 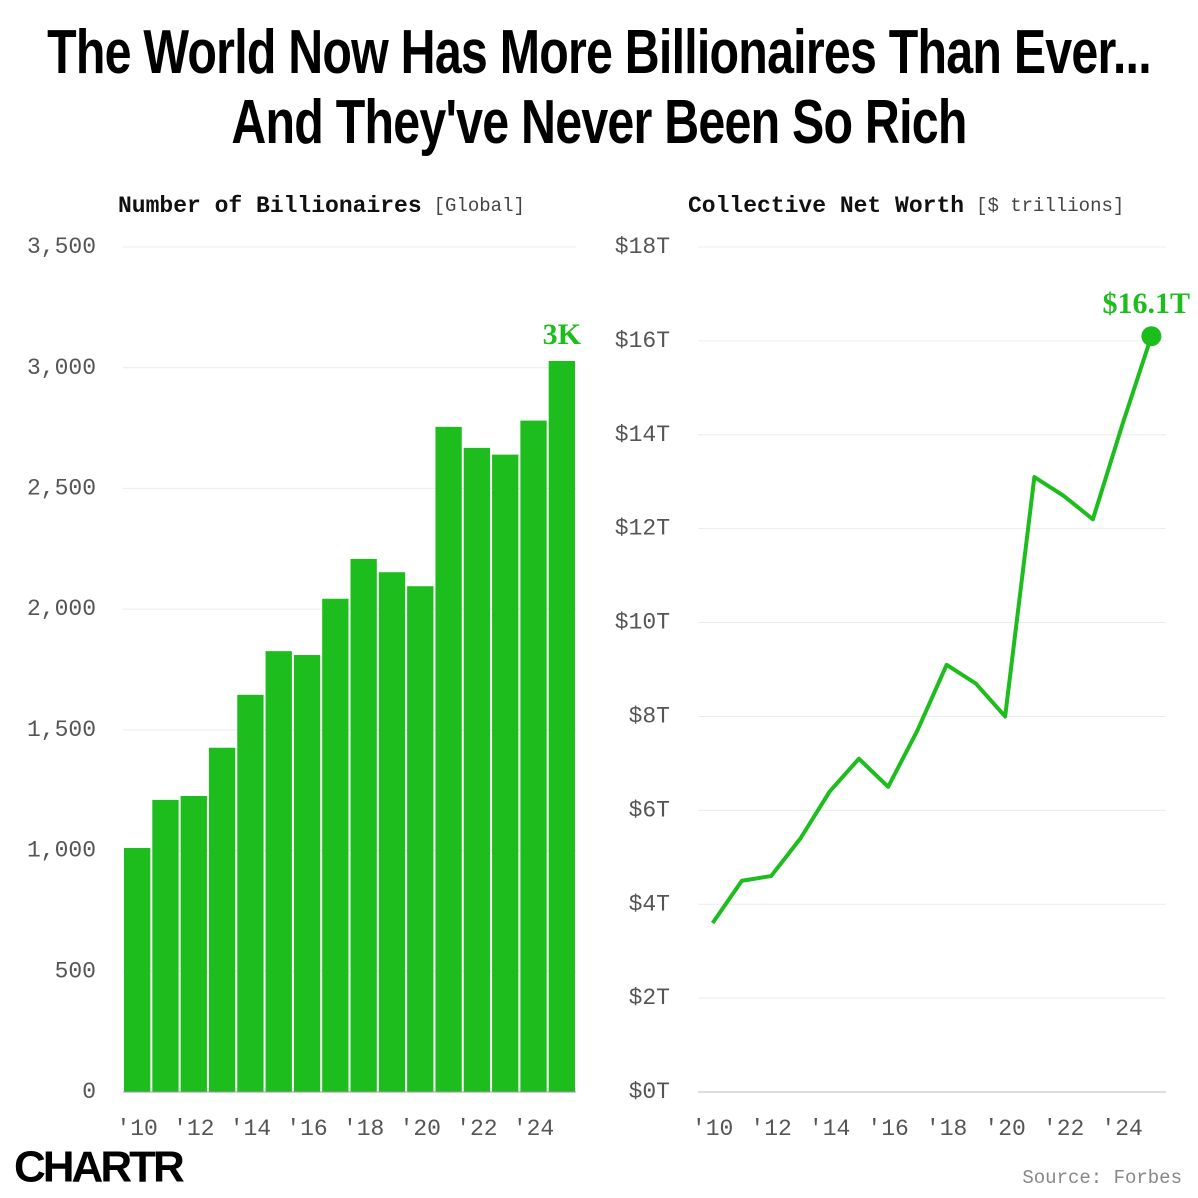 What do you see at coordinates (562, 334) in the screenshot?
I see `value-label: 3K` at bounding box center [562, 334].